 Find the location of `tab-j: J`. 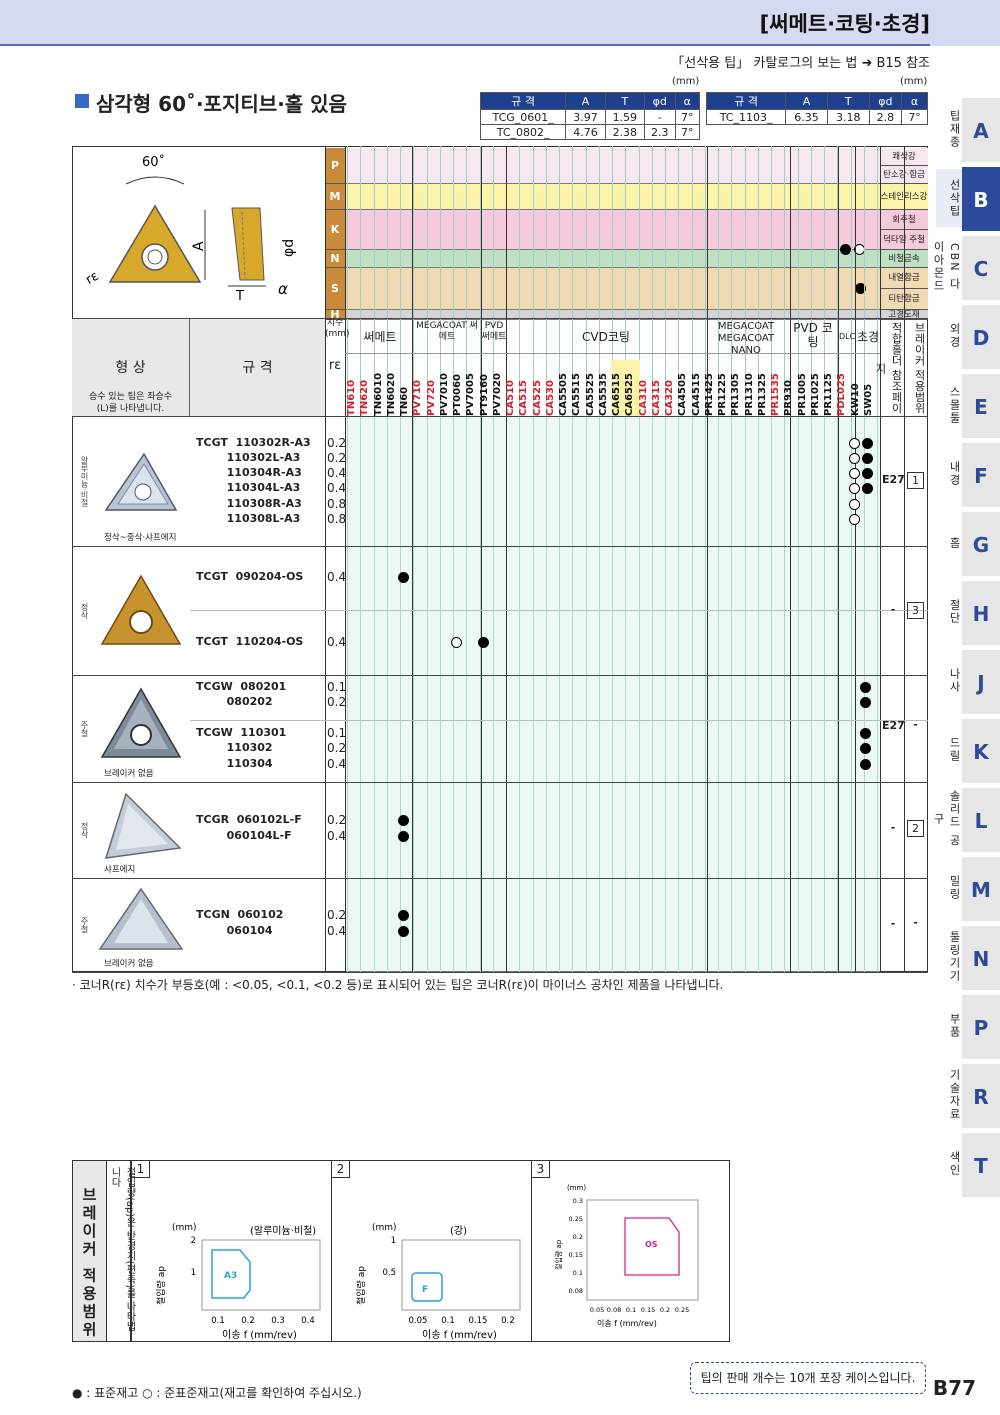

tab-j: J is located at coordinates (981, 681).